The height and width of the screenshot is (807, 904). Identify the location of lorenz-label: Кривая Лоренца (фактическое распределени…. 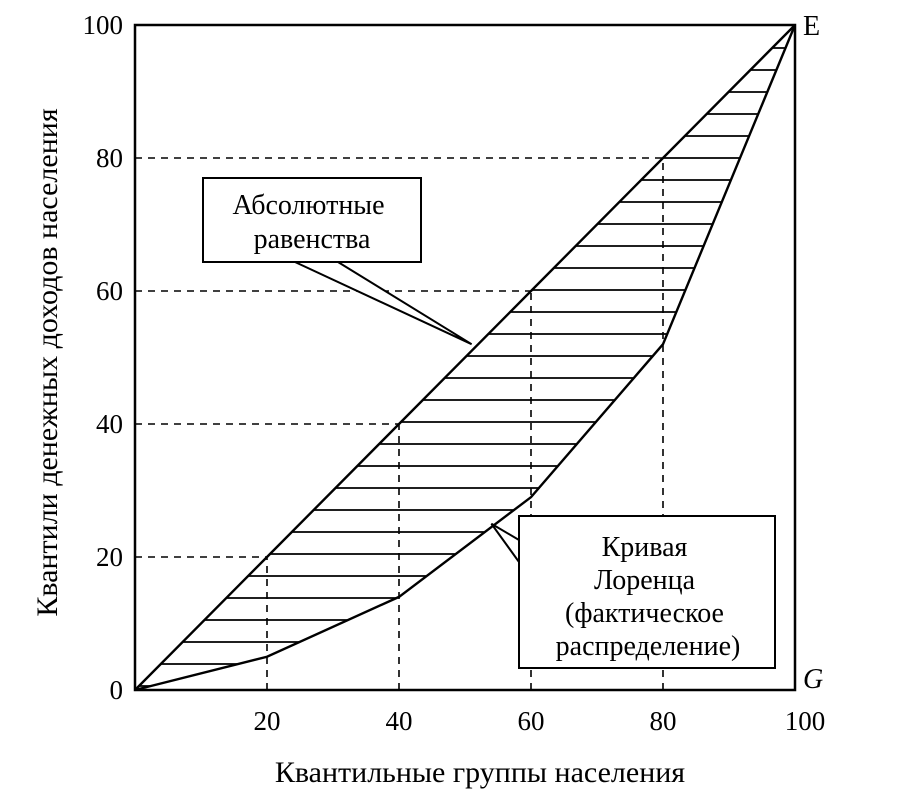
(648, 597).